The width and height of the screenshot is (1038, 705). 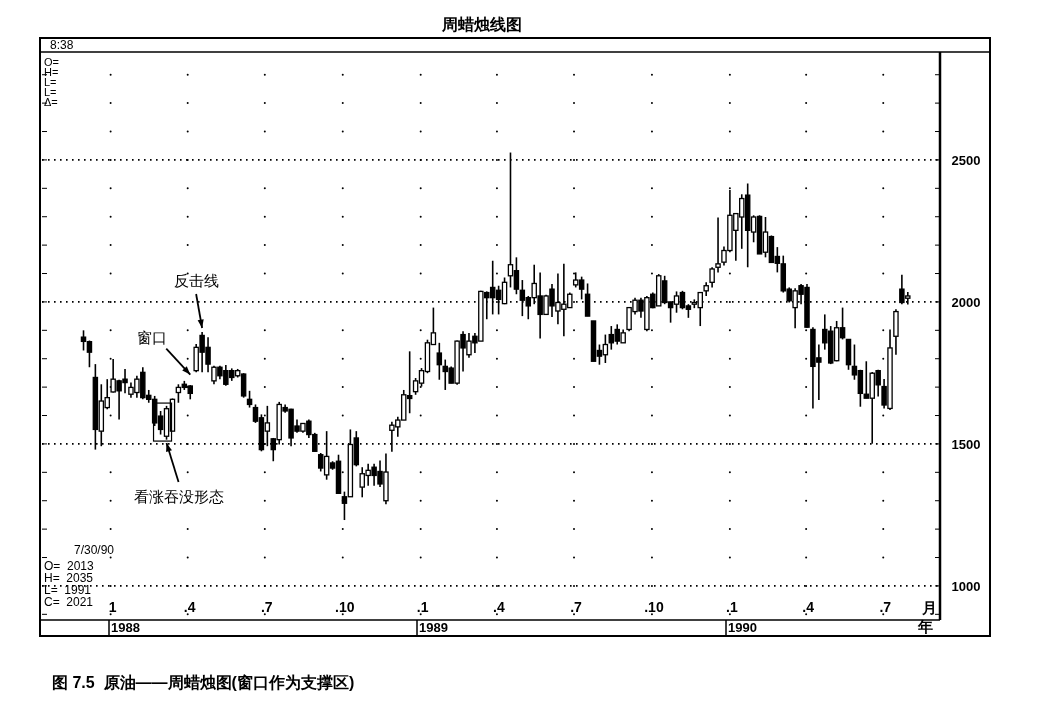 What do you see at coordinates (433, 627) in the screenshot?
I see `annotation: 1989` at bounding box center [433, 627].